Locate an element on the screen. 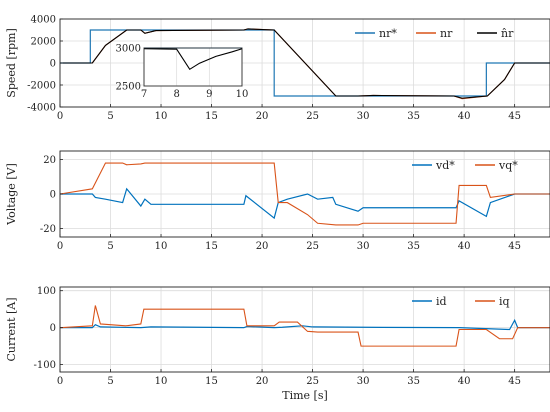 Image resolution: width=550 pixels, height=412 pixels. inset-x-tick-label: 7 is located at coordinates (144, 94).